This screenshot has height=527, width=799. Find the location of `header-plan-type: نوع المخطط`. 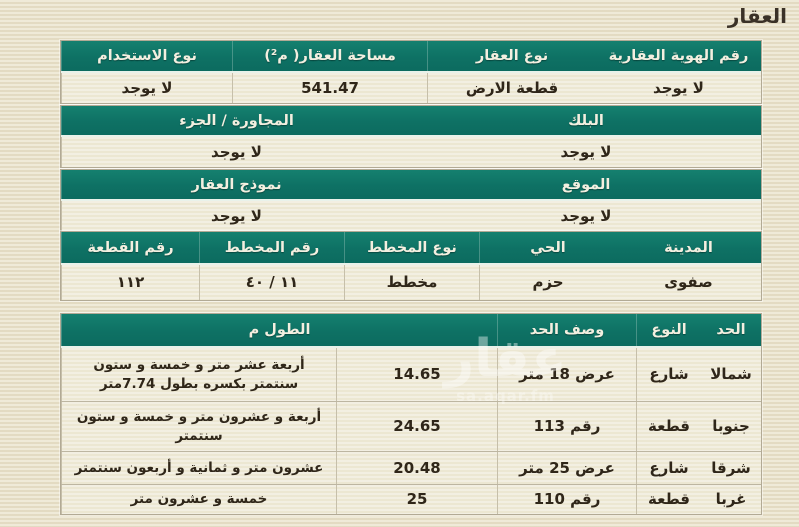

header-plan-type: نوع المخطط is located at coordinates (411, 247).